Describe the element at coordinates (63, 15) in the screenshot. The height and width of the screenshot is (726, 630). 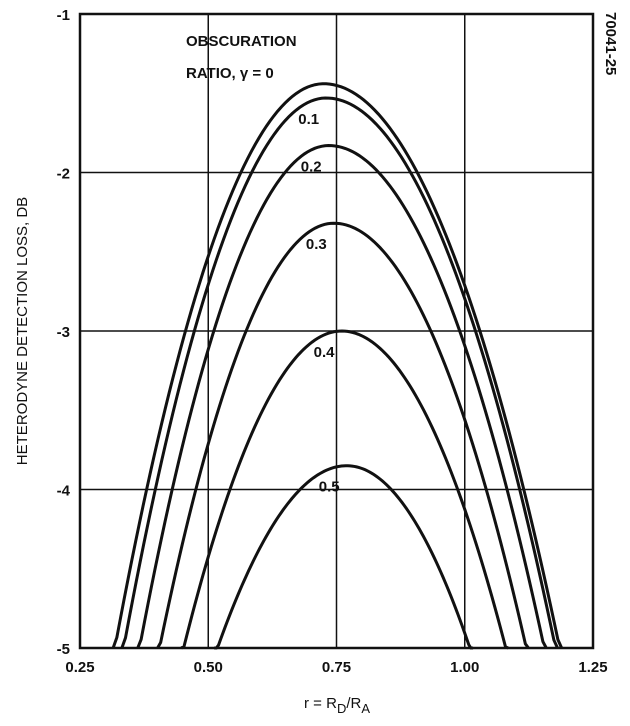
I see `y-tick-label: -1` at that location.